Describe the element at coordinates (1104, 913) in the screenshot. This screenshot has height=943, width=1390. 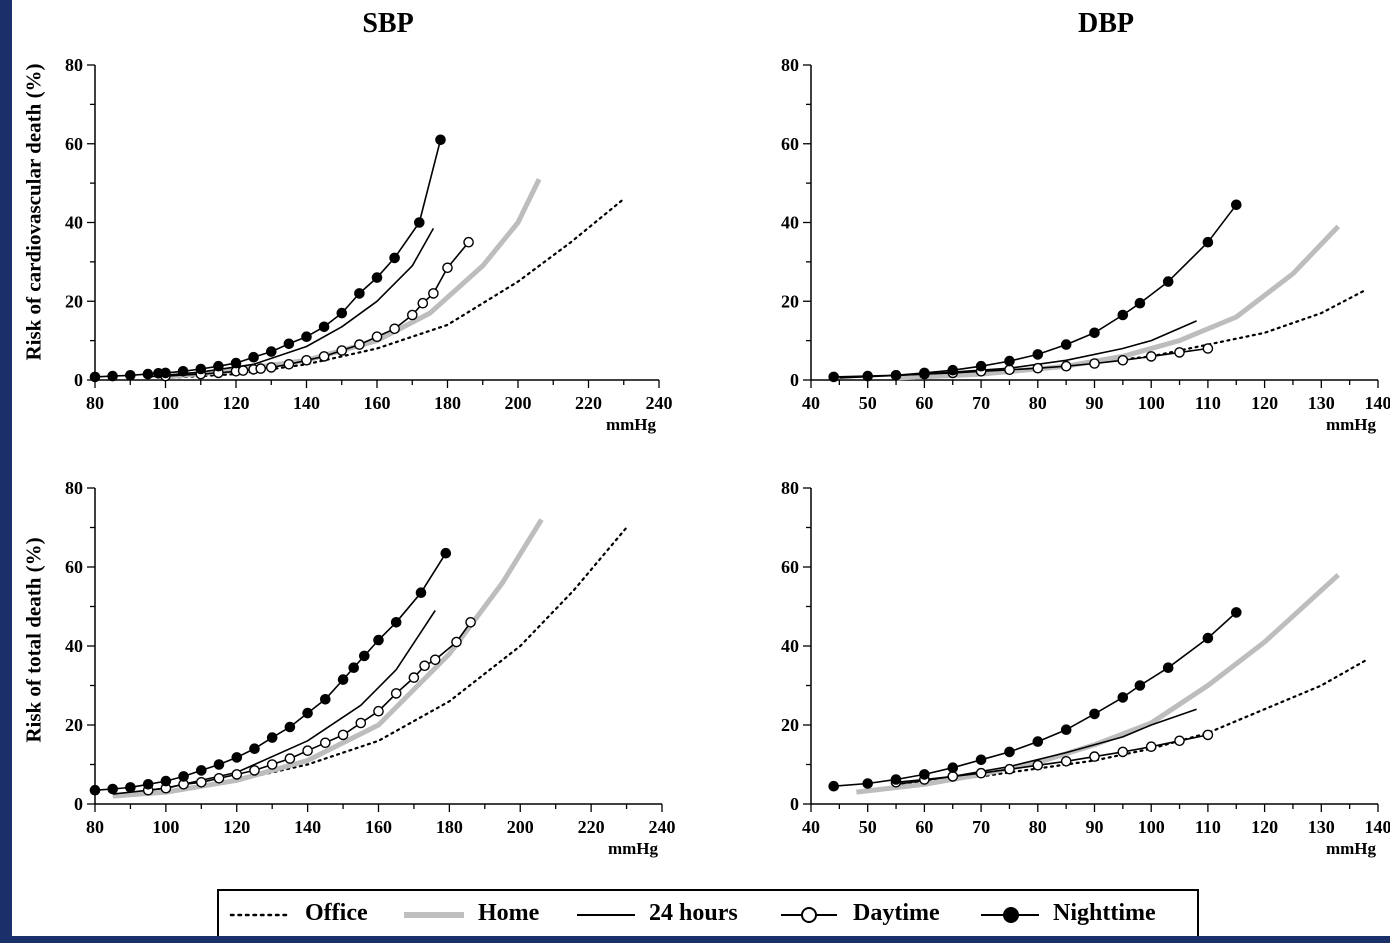
I see `legend-label-nighttime: Nighttime` at that location.